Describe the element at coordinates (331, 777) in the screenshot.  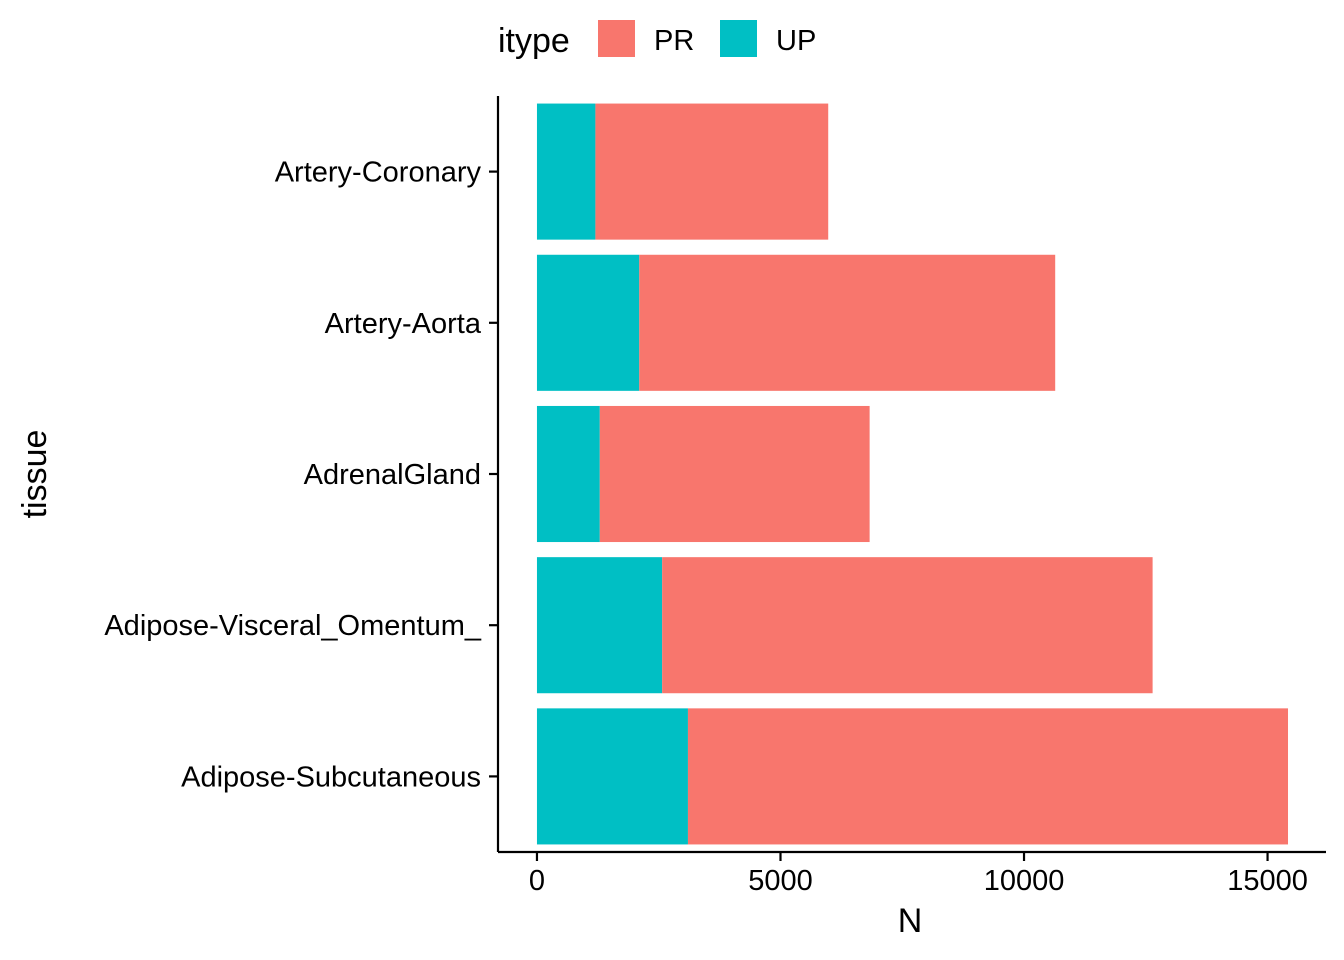
I see `y-tick-label: Adipose-Subcutaneous` at that location.